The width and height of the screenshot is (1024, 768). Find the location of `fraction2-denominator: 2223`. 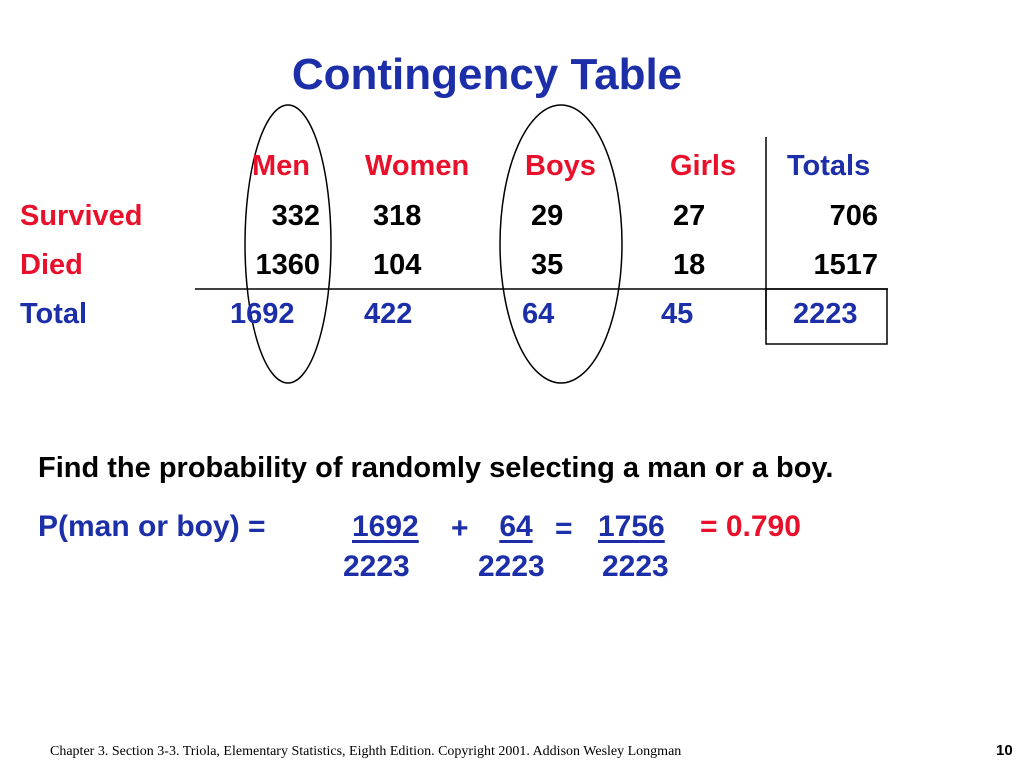

fraction2-denominator: 2223 is located at coordinates (511, 566).